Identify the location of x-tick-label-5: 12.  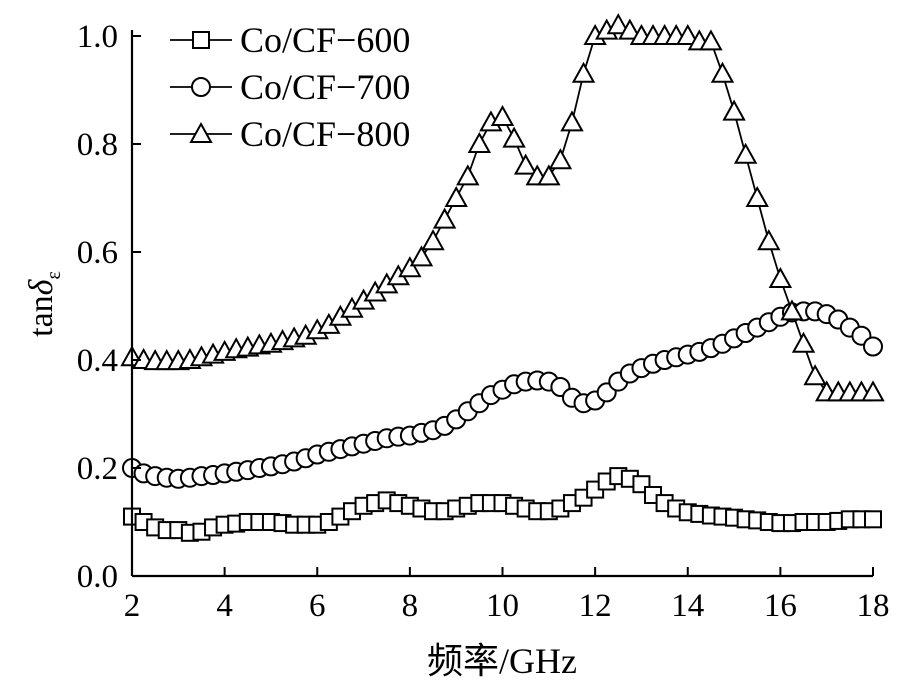
(595, 606).